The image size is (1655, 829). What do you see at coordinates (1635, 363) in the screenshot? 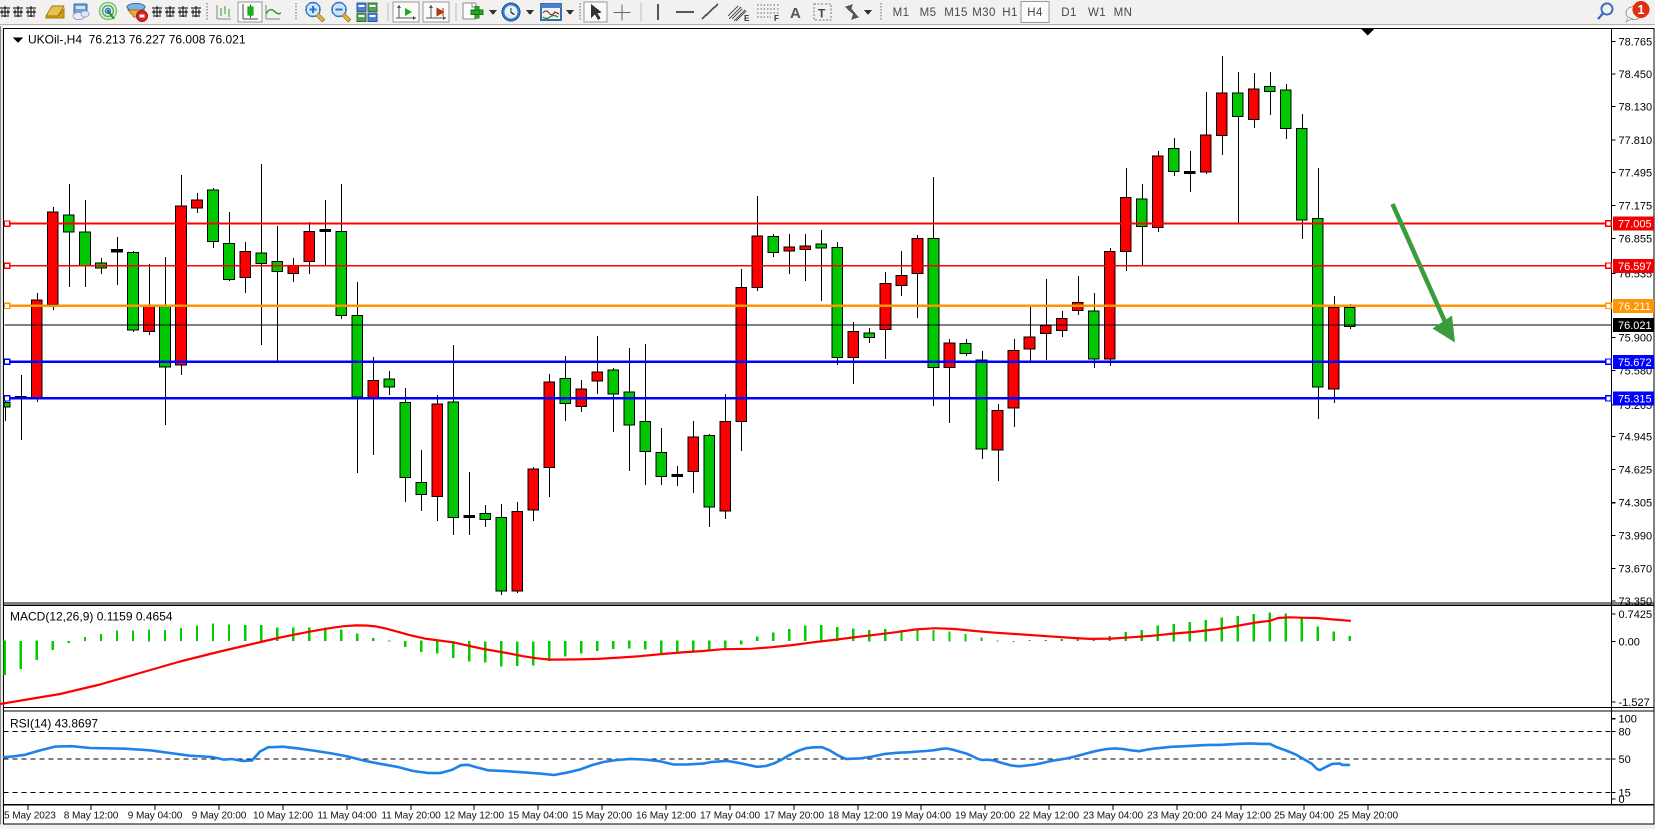
I see `svg-text: 75.672` at bounding box center [1635, 363].